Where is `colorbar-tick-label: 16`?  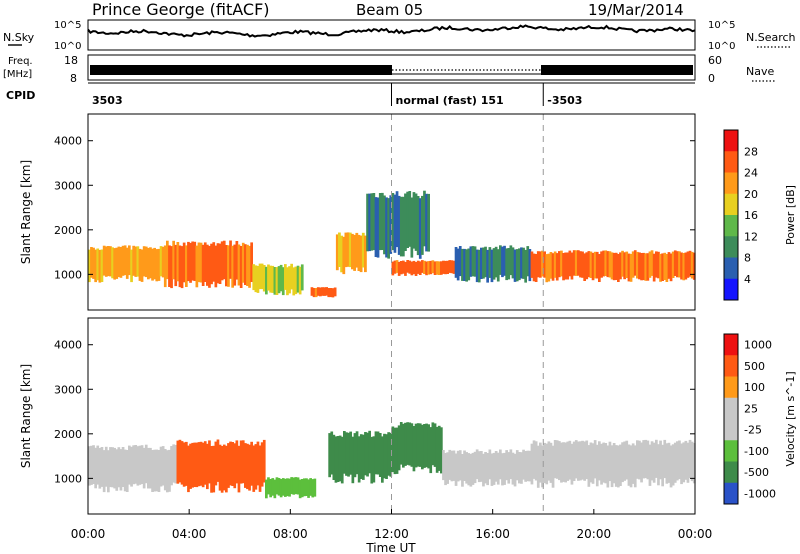
colorbar-tick-label: 16 is located at coordinates (751, 215).